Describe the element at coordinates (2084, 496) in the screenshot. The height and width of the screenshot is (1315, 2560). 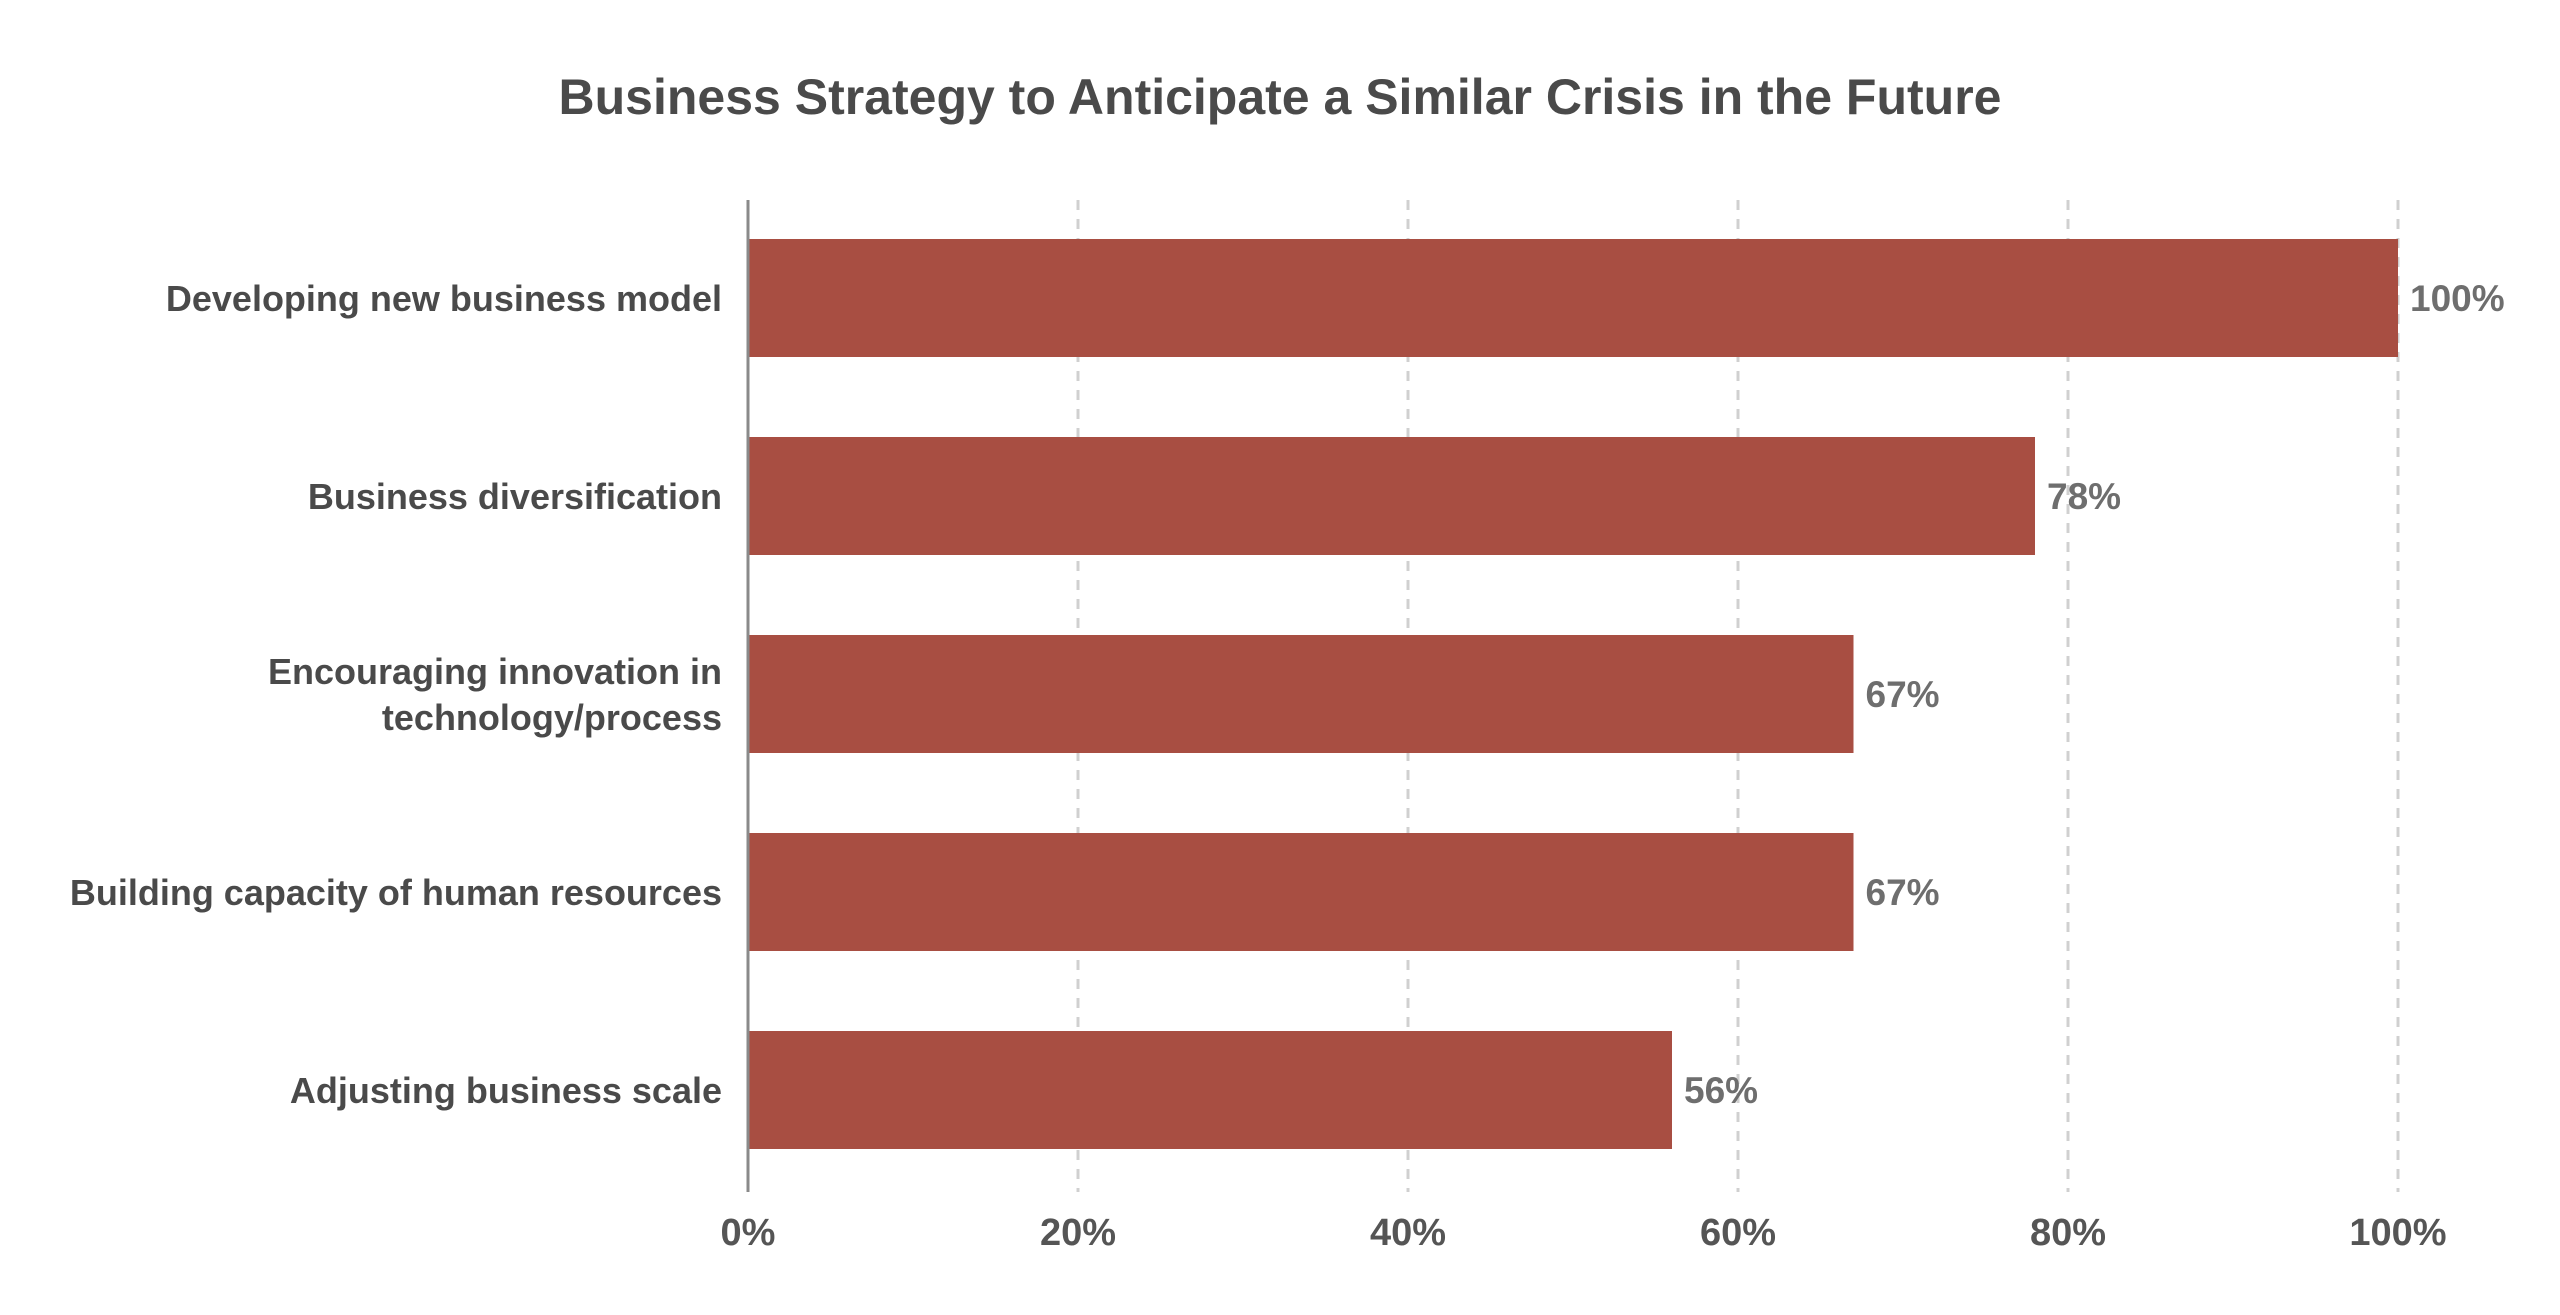
I see `data-label: 78%` at that location.